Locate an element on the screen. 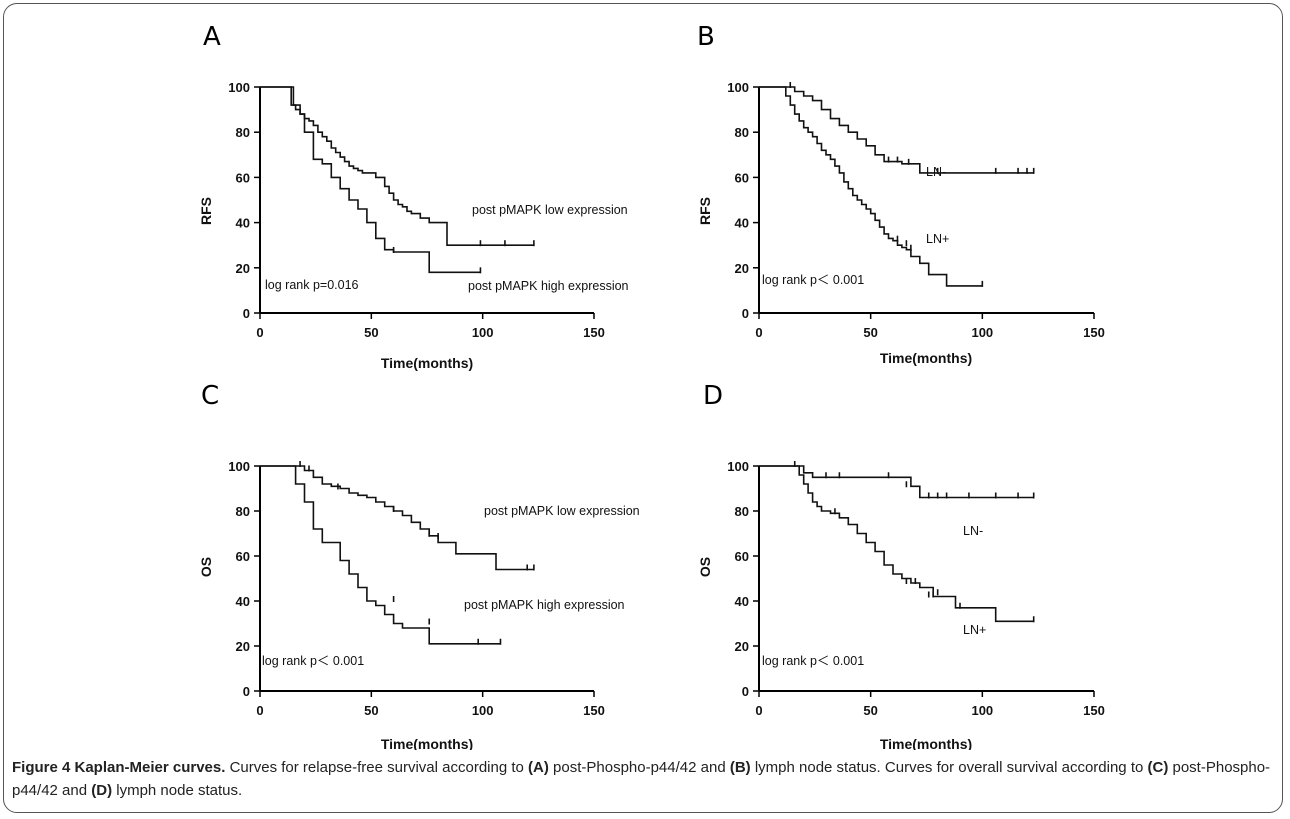 This screenshot has width=1290, height=819. panel-d-x-tick-label: 0 is located at coordinates (758, 710).